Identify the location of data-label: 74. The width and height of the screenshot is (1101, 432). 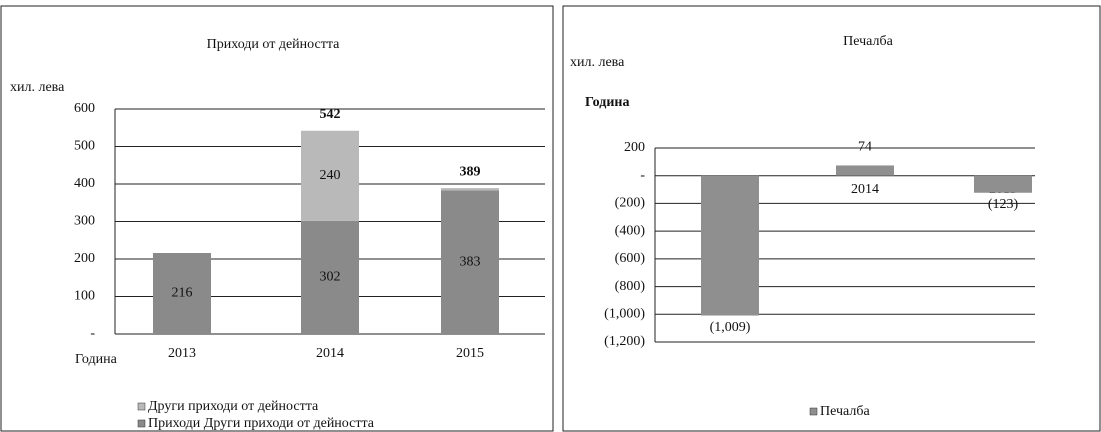
(865, 147).